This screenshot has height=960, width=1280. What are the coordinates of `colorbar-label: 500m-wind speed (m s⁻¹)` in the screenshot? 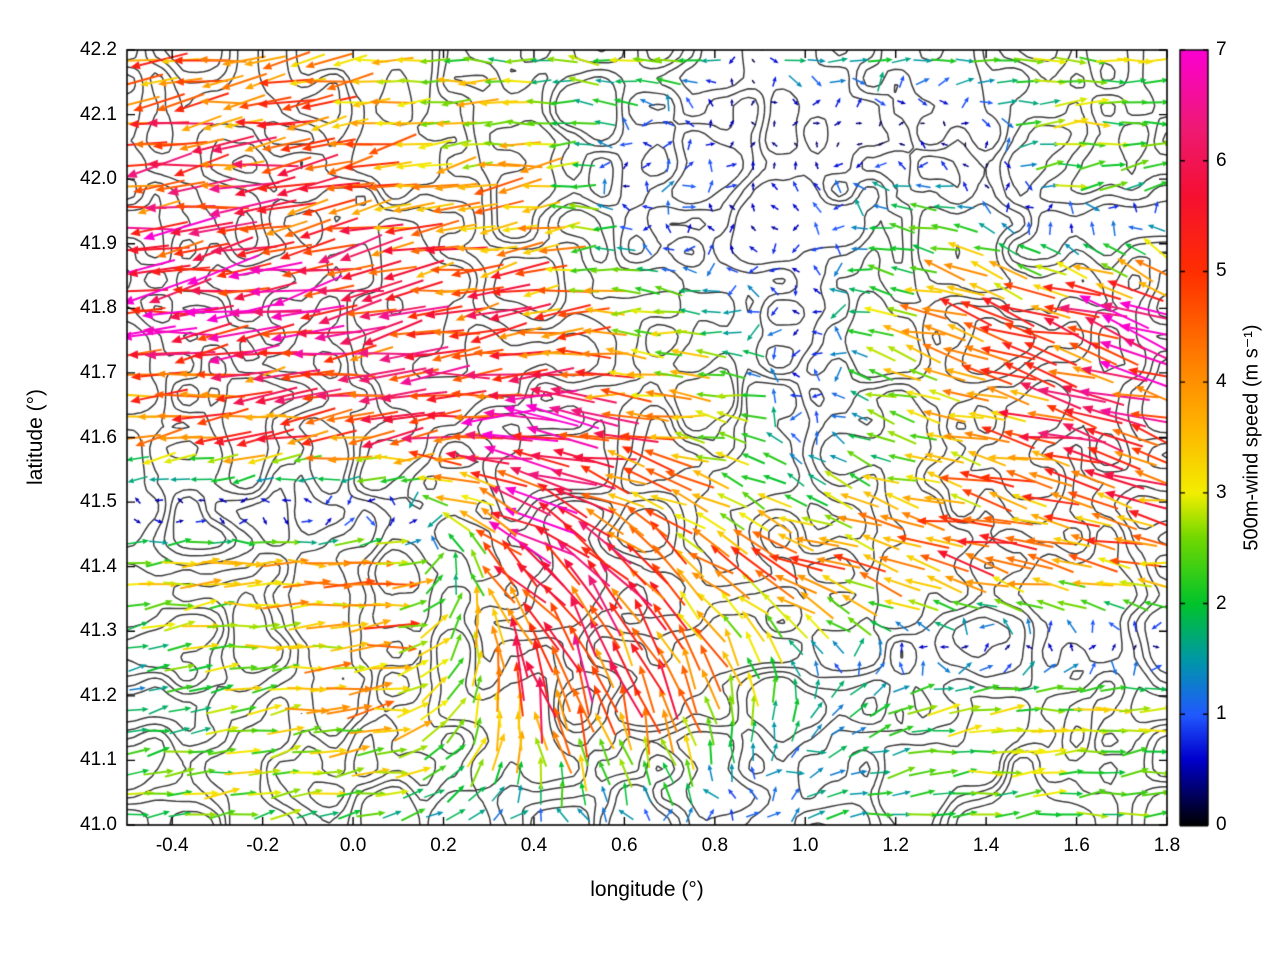 It's located at (1251, 437).